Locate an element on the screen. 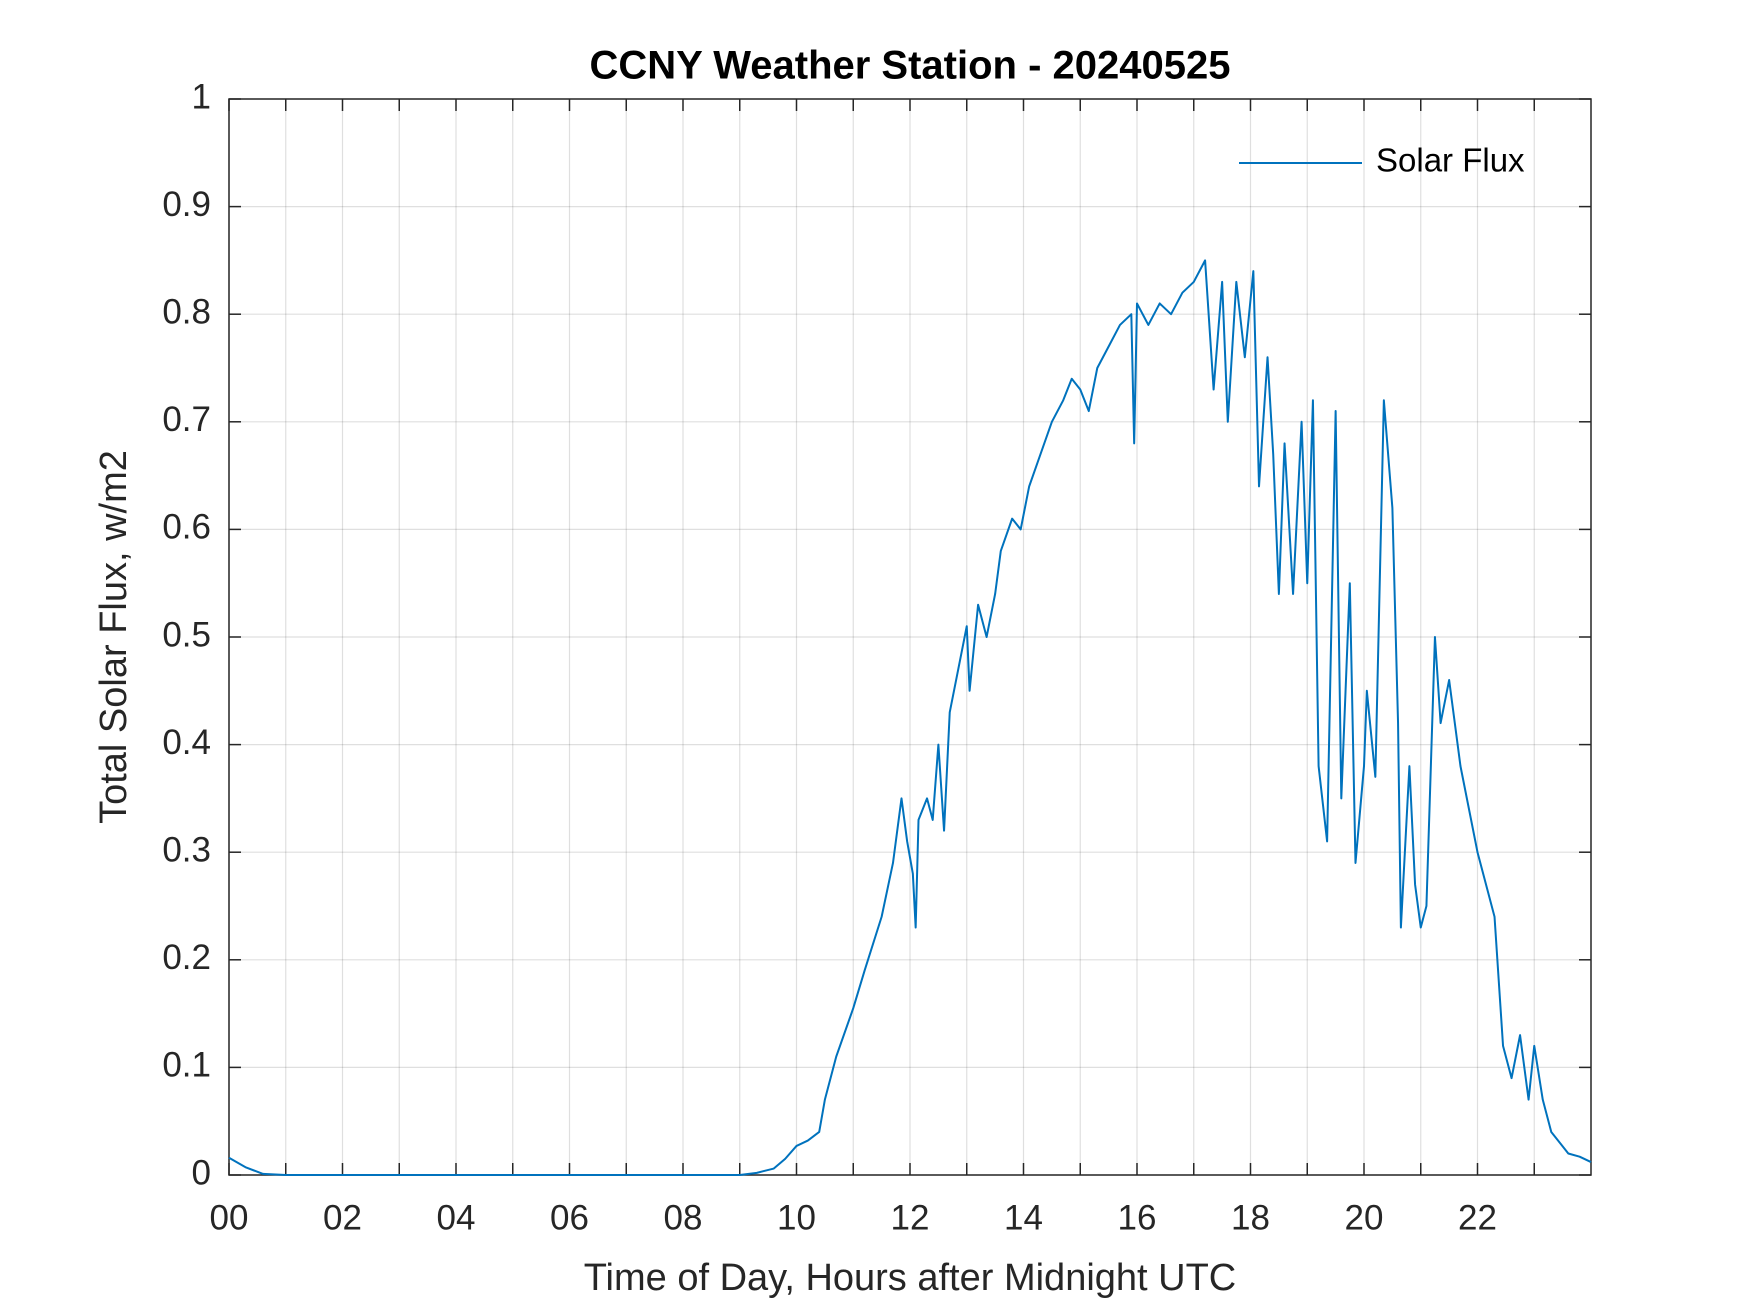  y-tick-label: 0.8 is located at coordinates (186, 311).